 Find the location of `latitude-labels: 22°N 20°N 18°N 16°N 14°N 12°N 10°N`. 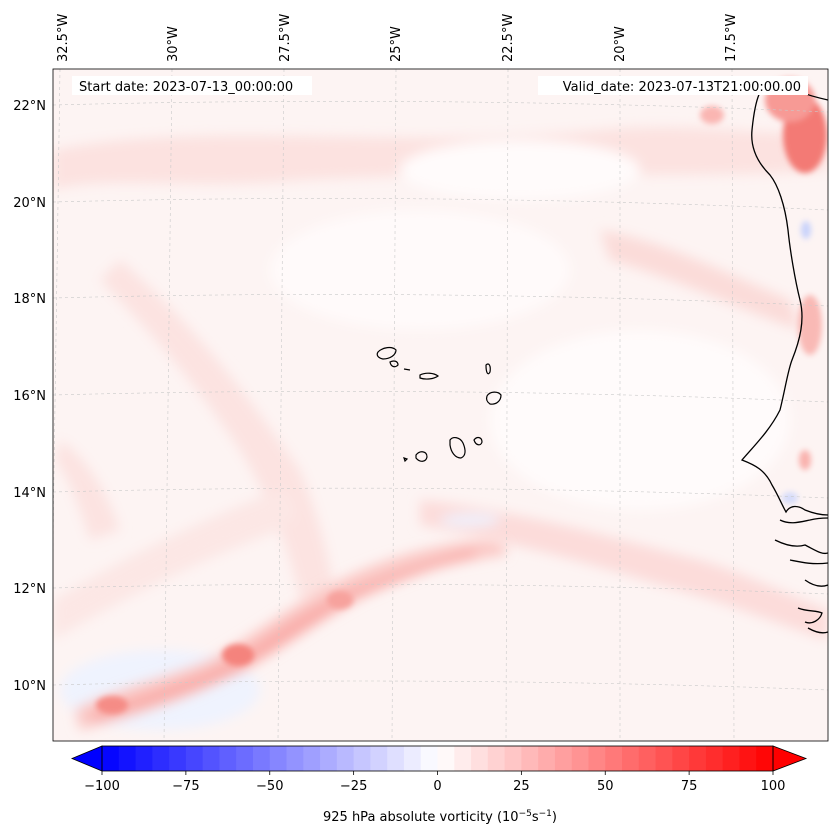

latitude-labels: 22°N 20°N 18°N 16°N 14°N 12°N 10°N is located at coordinates (29, 396).